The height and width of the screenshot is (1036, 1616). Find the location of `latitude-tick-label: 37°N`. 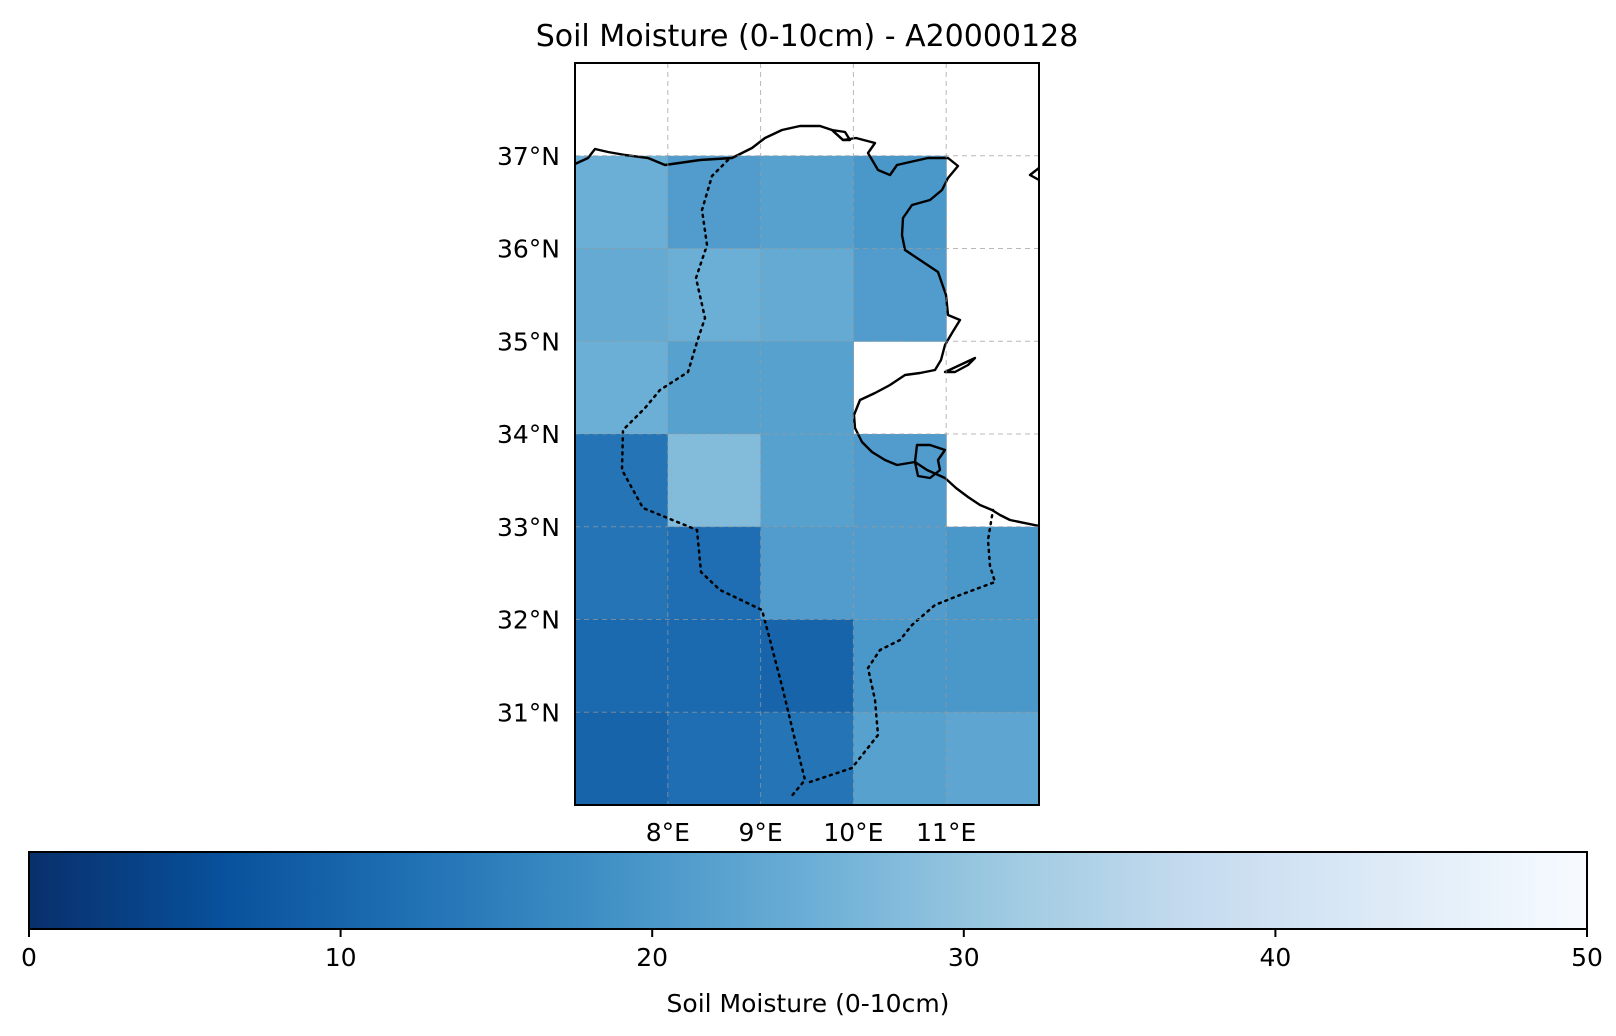

latitude-tick-label: 37°N is located at coordinates (528, 156).